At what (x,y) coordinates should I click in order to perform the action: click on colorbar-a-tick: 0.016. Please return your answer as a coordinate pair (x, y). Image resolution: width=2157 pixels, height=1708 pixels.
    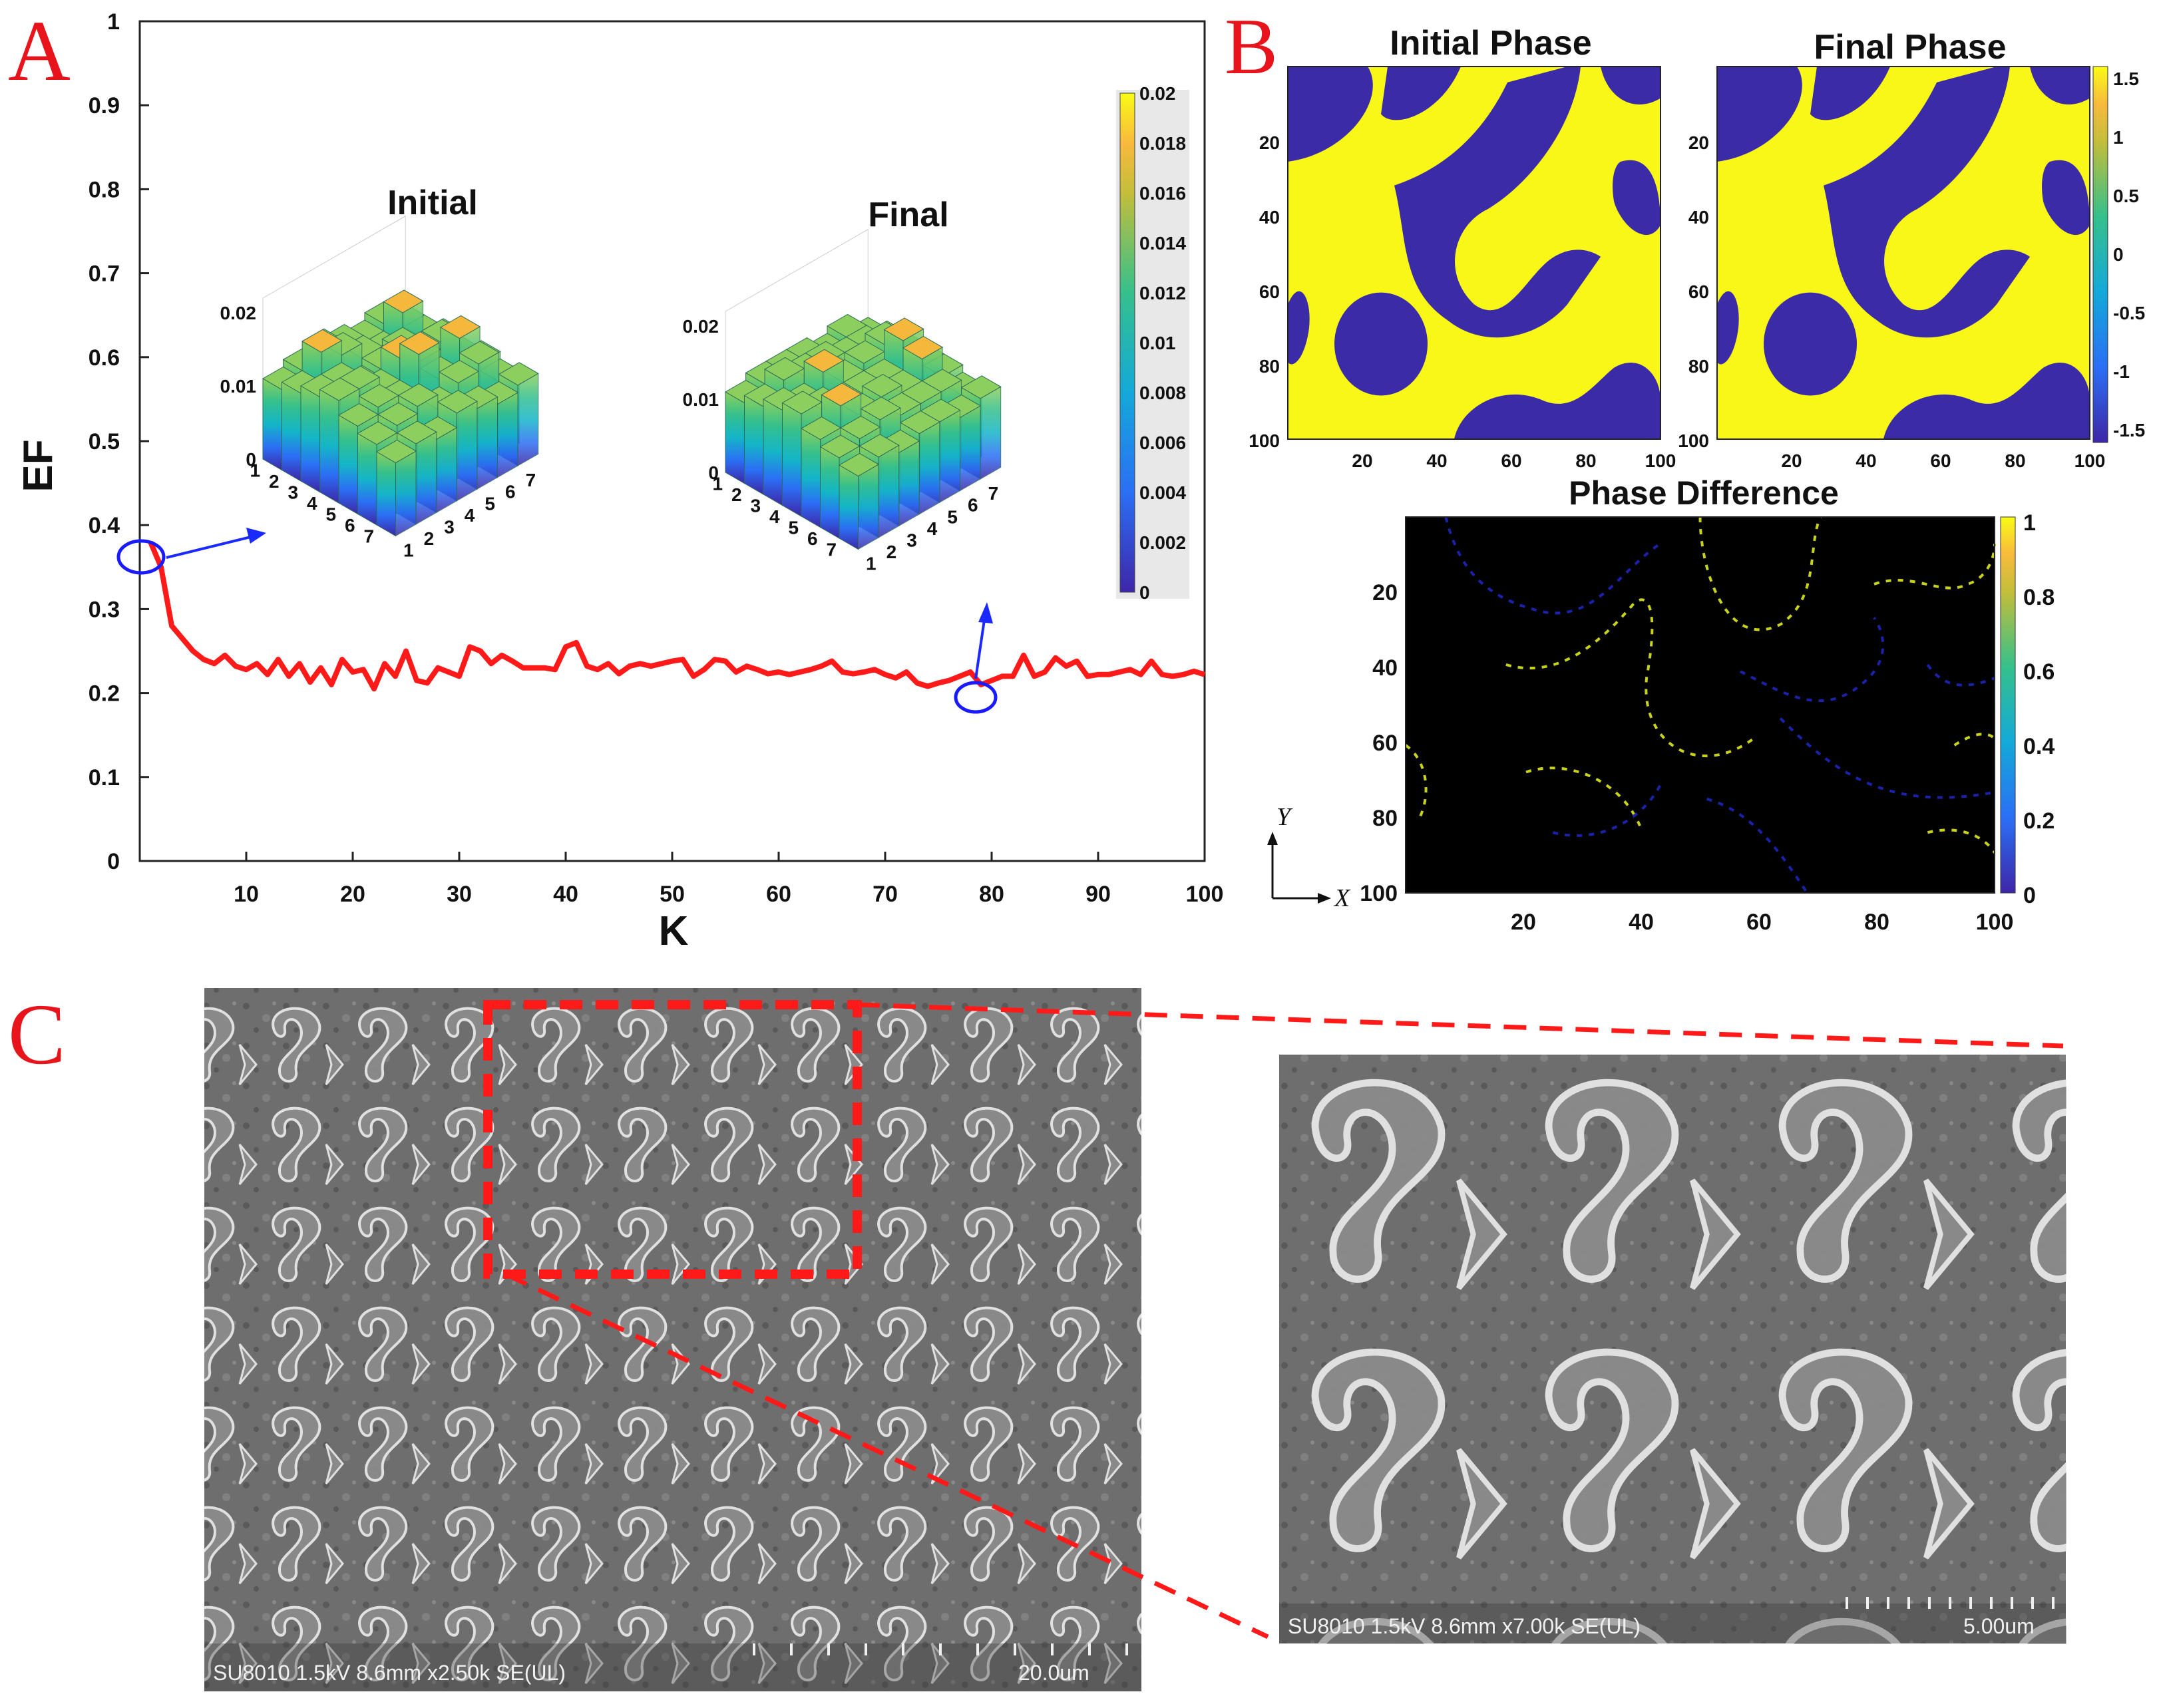
    Looking at the image, I should click on (1162, 194).